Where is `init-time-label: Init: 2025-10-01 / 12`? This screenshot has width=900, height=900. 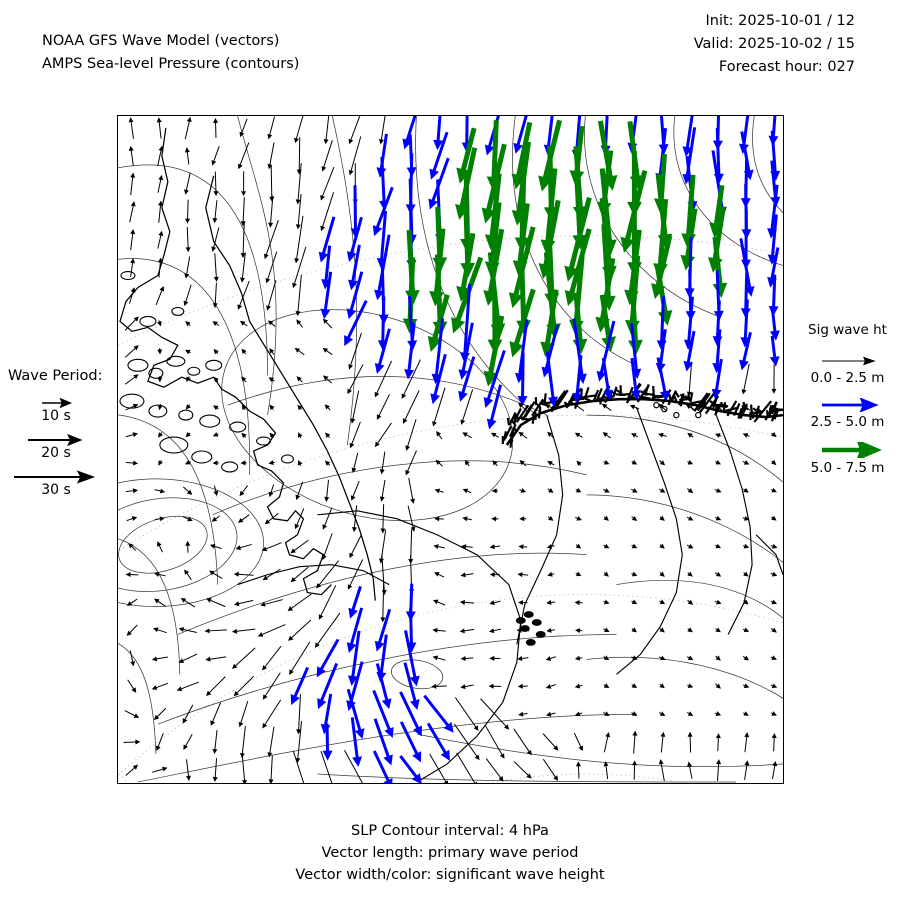 init-time-label: Init: 2025-10-01 / 12 is located at coordinates (780, 21).